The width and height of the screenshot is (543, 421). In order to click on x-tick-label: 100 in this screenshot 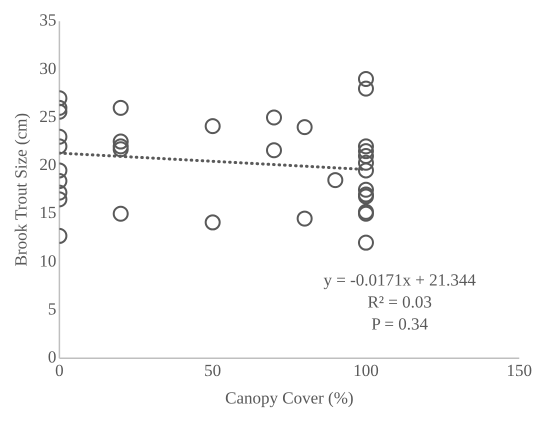, I will do `click(366, 370)`.